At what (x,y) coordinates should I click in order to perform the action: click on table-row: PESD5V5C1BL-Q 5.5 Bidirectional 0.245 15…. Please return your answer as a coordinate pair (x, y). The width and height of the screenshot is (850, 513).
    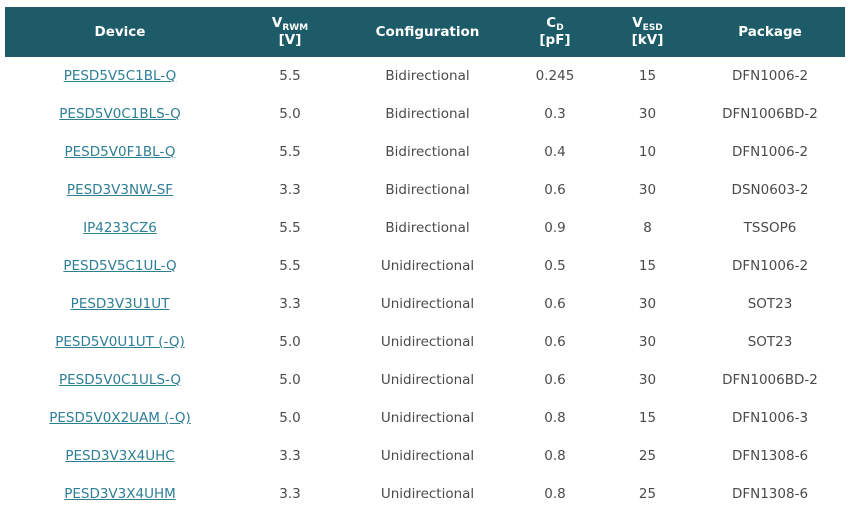
    Looking at the image, I should click on (425, 76).